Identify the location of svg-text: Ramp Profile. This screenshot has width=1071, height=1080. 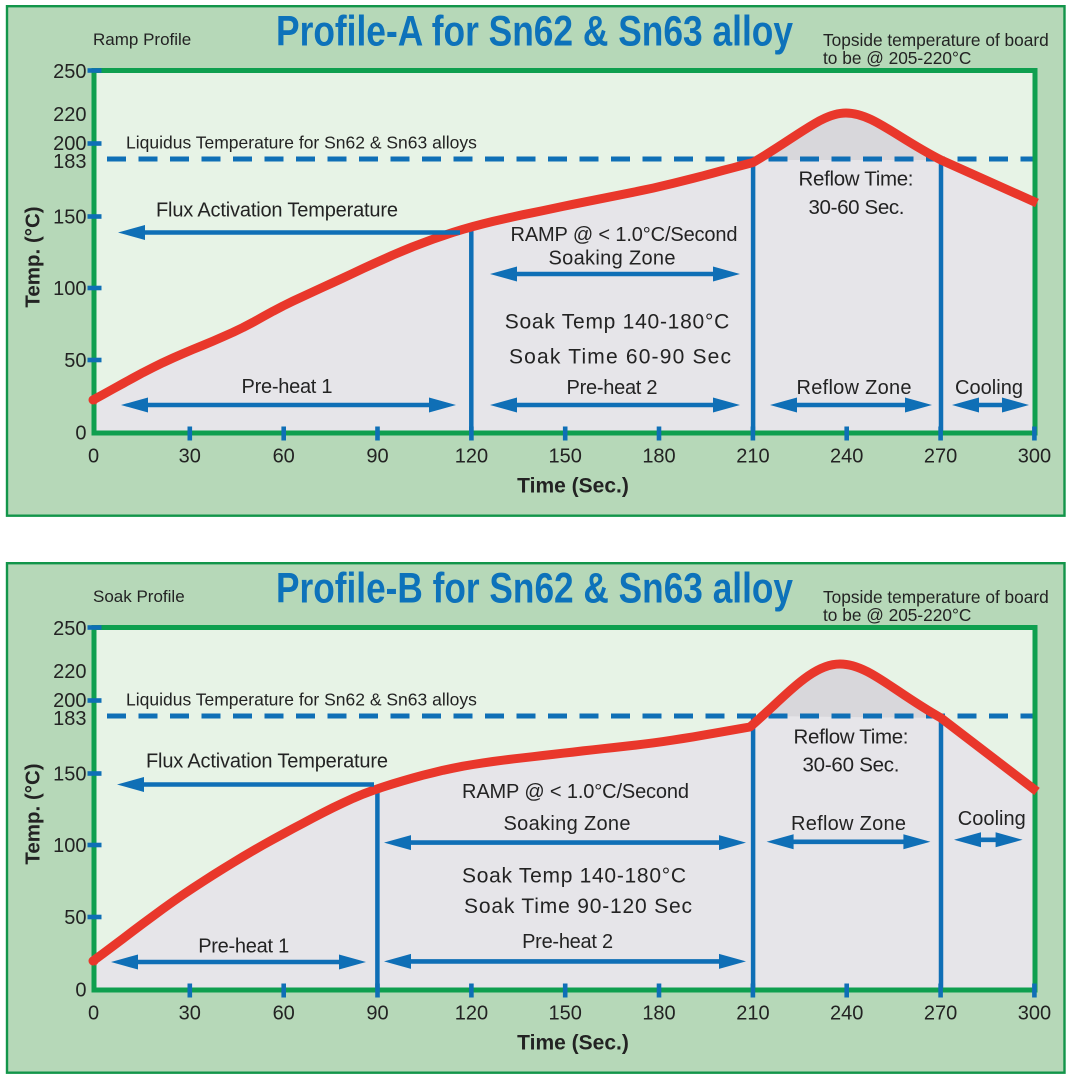
(142, 39).